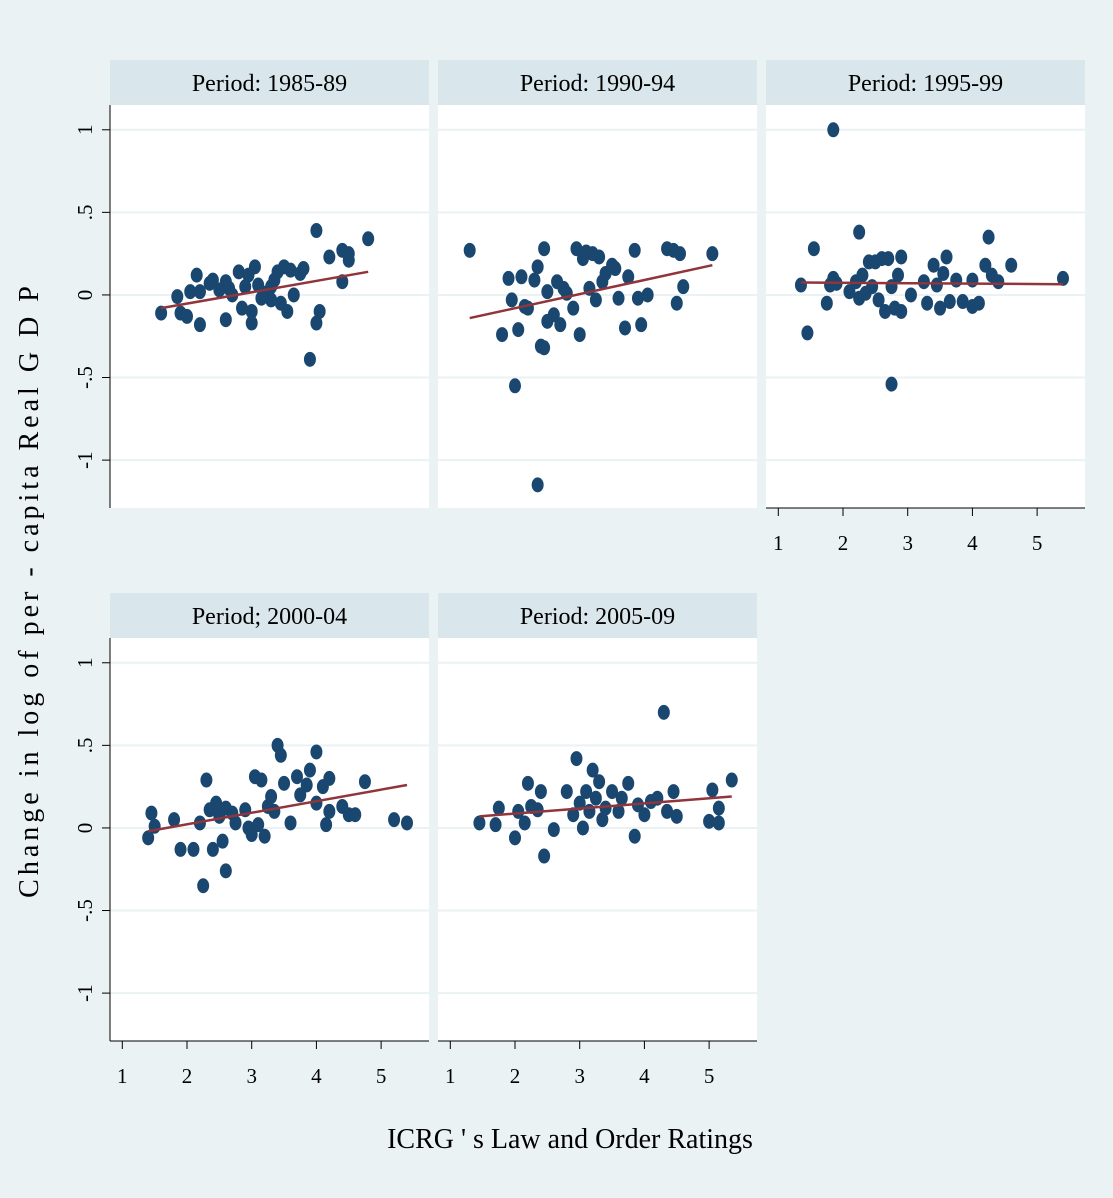 This screenshot has width=1113, height=1198. What do you see at coordinates (597, 84) in the screenshot?
I see `panel-title: Period: 1990-94` at bounding box center [597, 84].